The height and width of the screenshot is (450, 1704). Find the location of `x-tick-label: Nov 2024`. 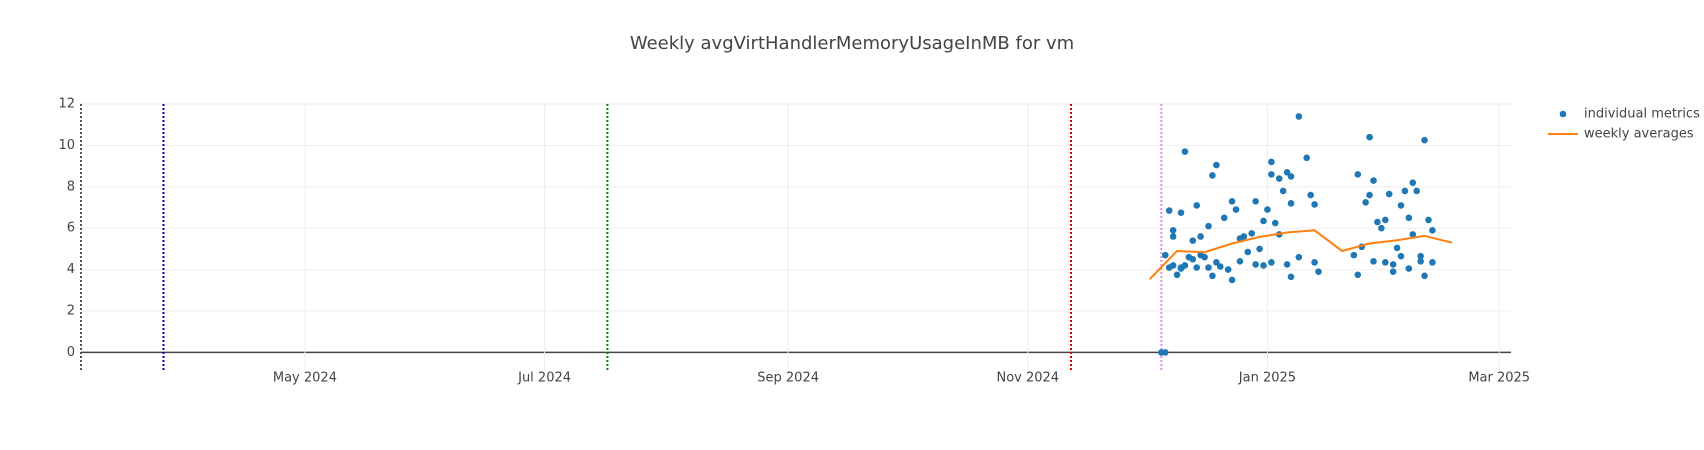

x-tick-label: Nov 2024 is located at coordinates (1027, 378).